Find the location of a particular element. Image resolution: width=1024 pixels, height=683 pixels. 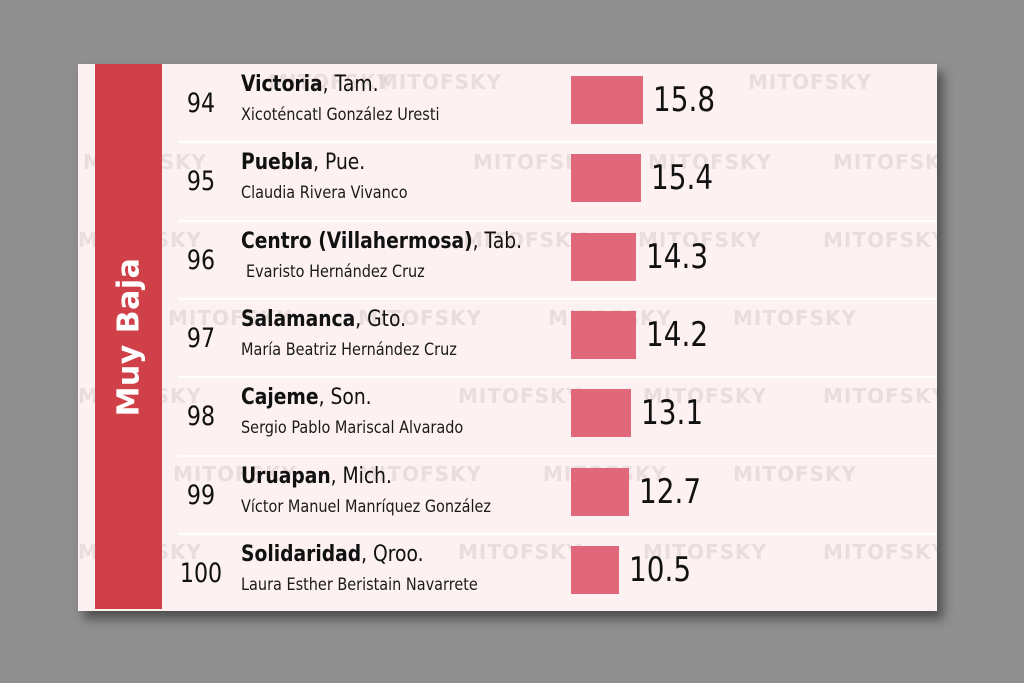

category-band: Muy Baja is located at coordinates (128, 336).